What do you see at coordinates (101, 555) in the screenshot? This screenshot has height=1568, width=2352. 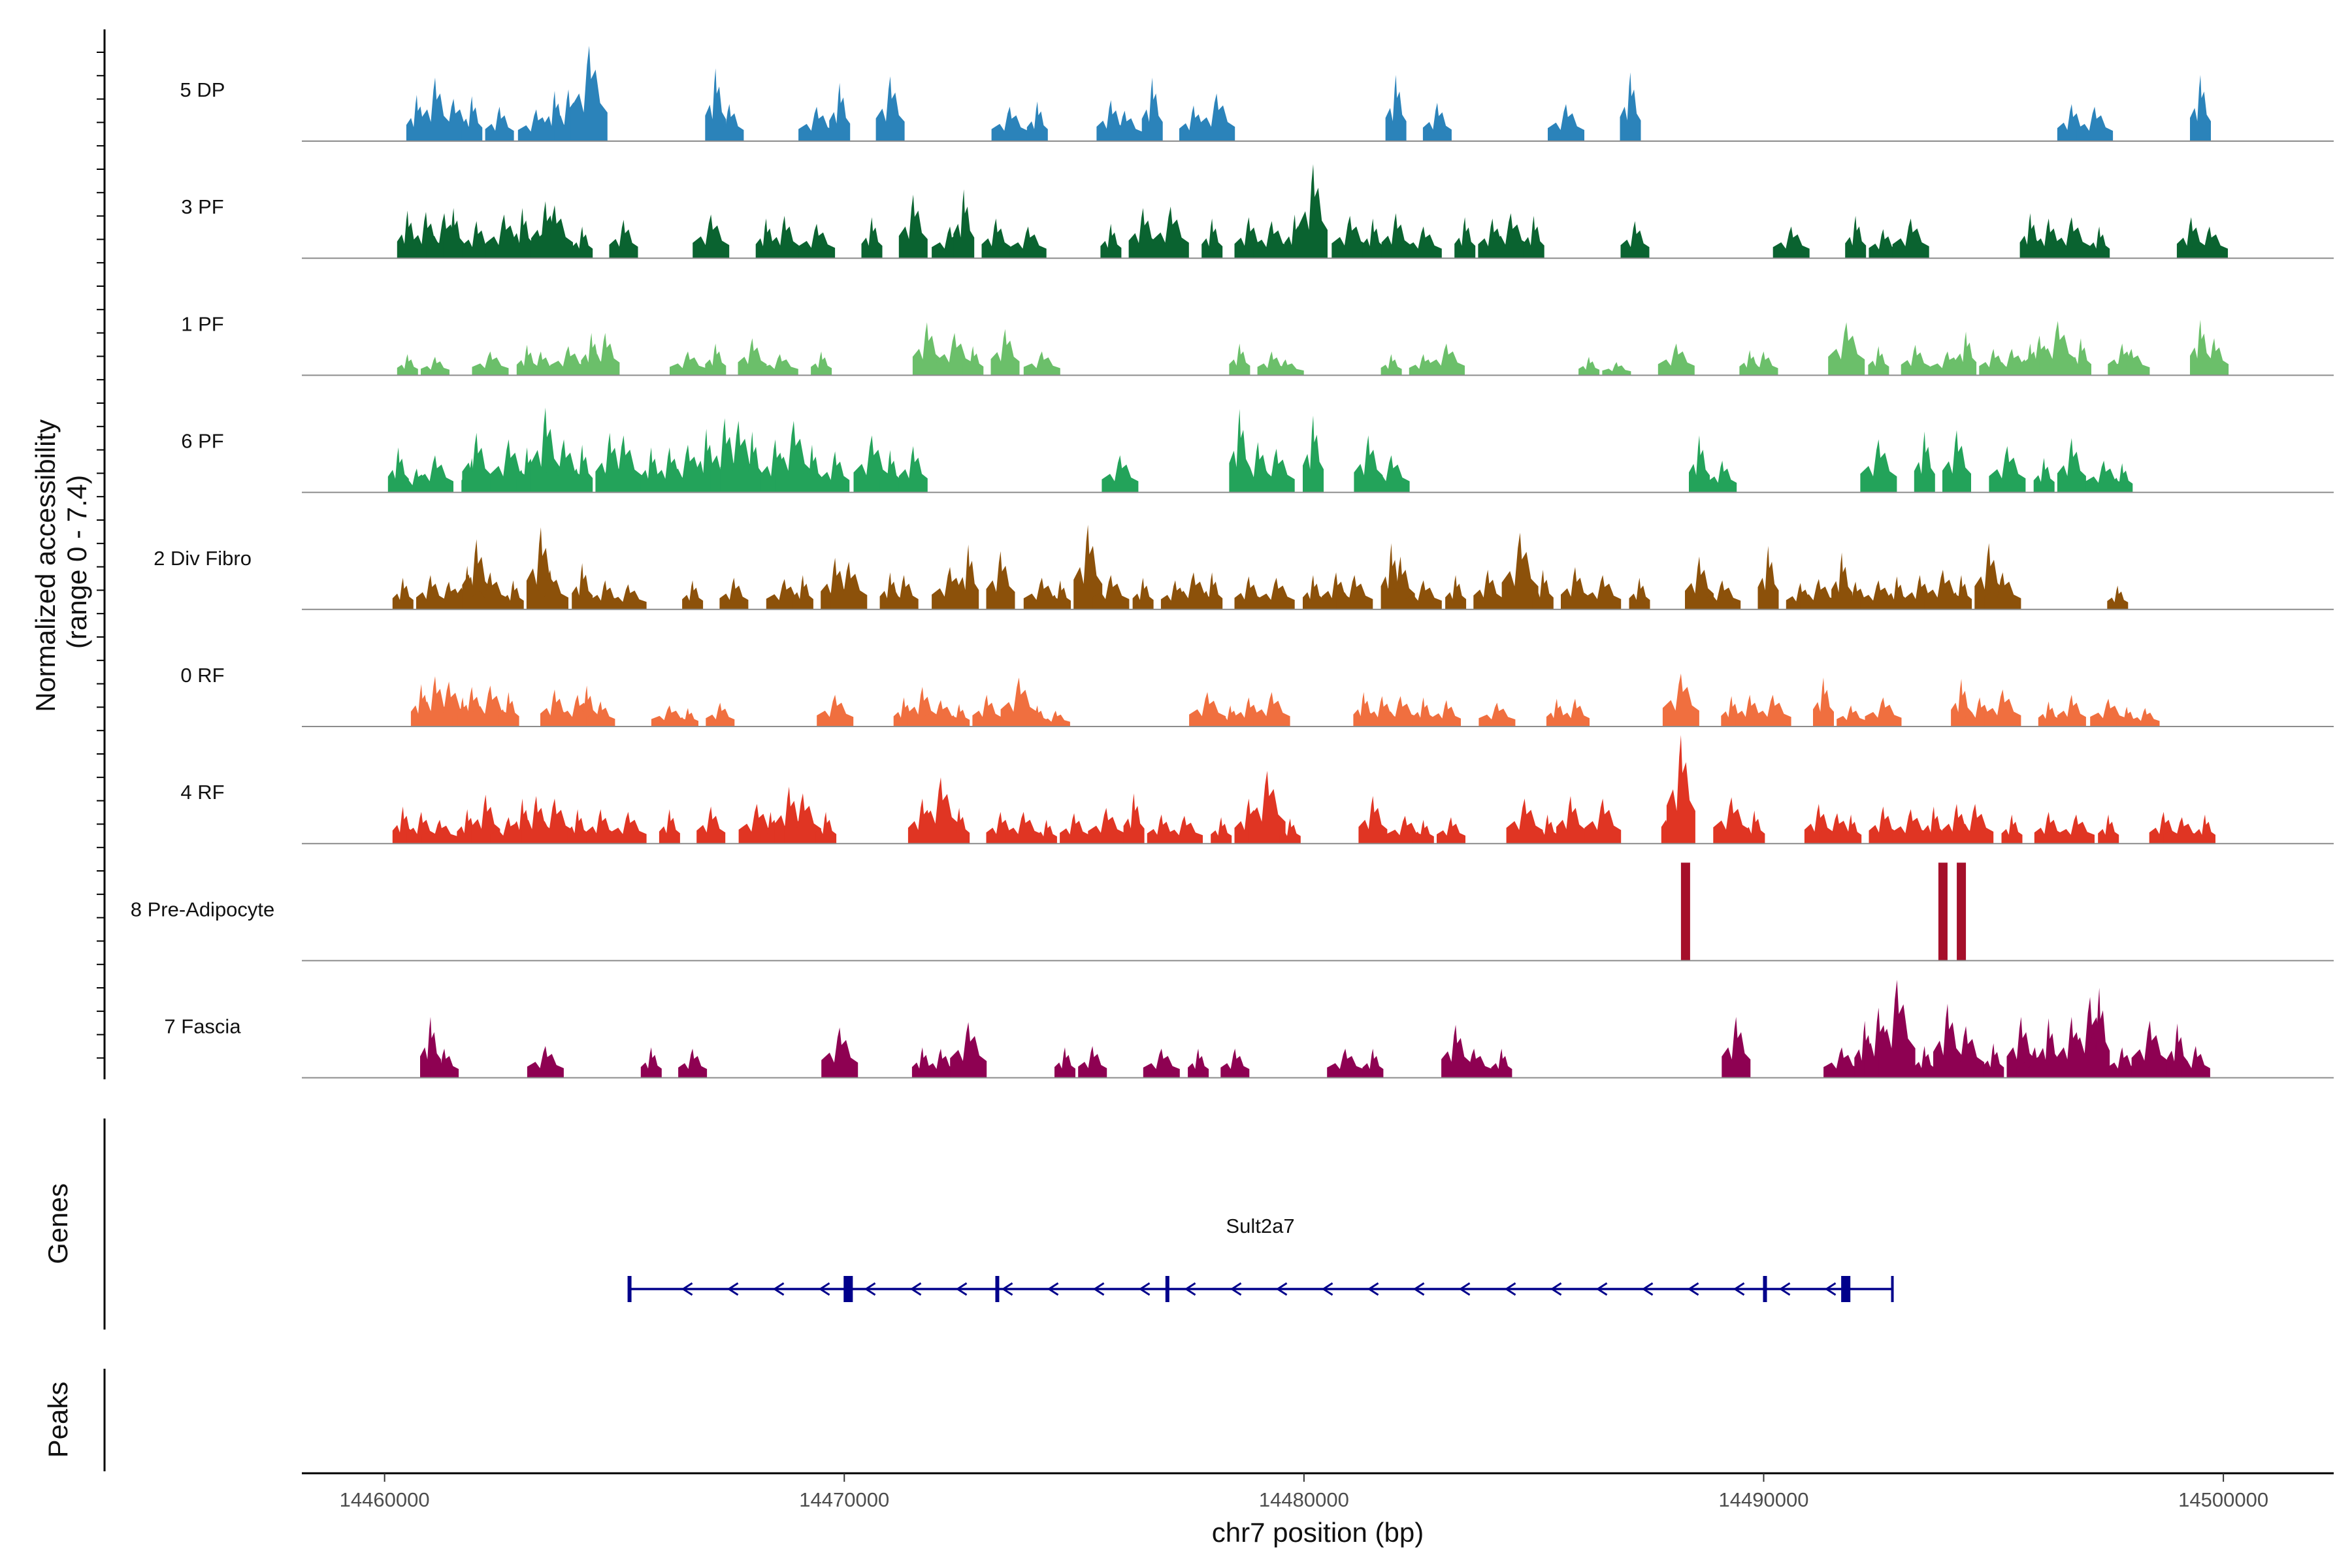 I see `coverage-axis-ticks` at bounding box center [101, 555].